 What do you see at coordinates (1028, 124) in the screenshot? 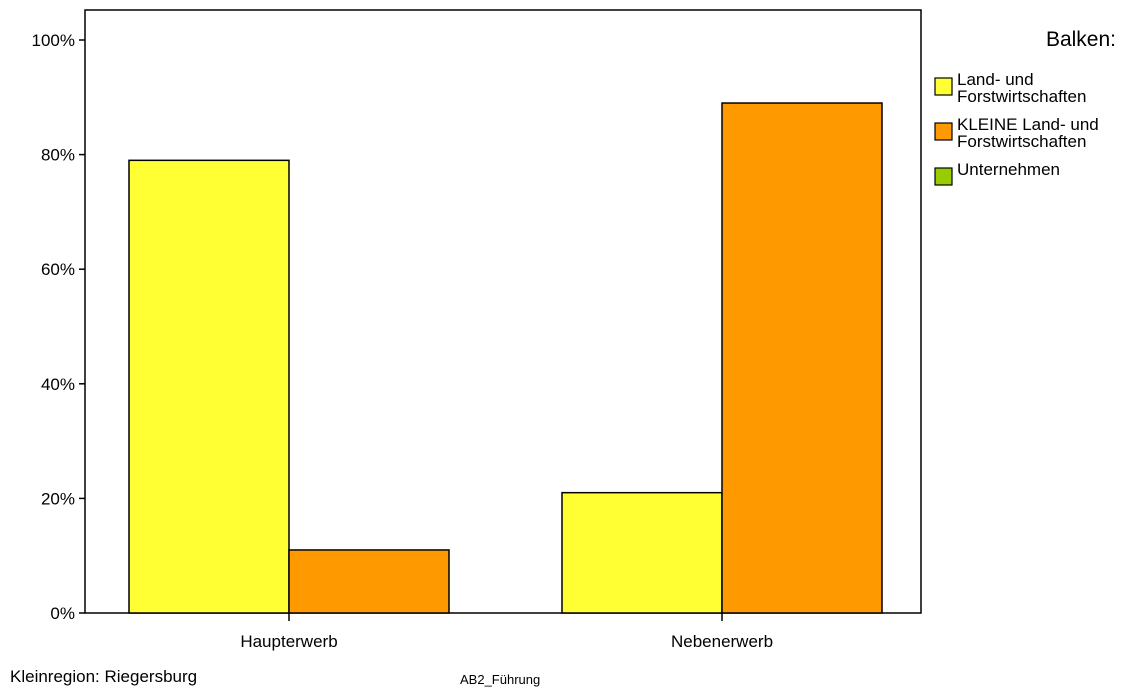
I see `legend-label: KLEINE Land- und` at bounding box center [1028, 124].